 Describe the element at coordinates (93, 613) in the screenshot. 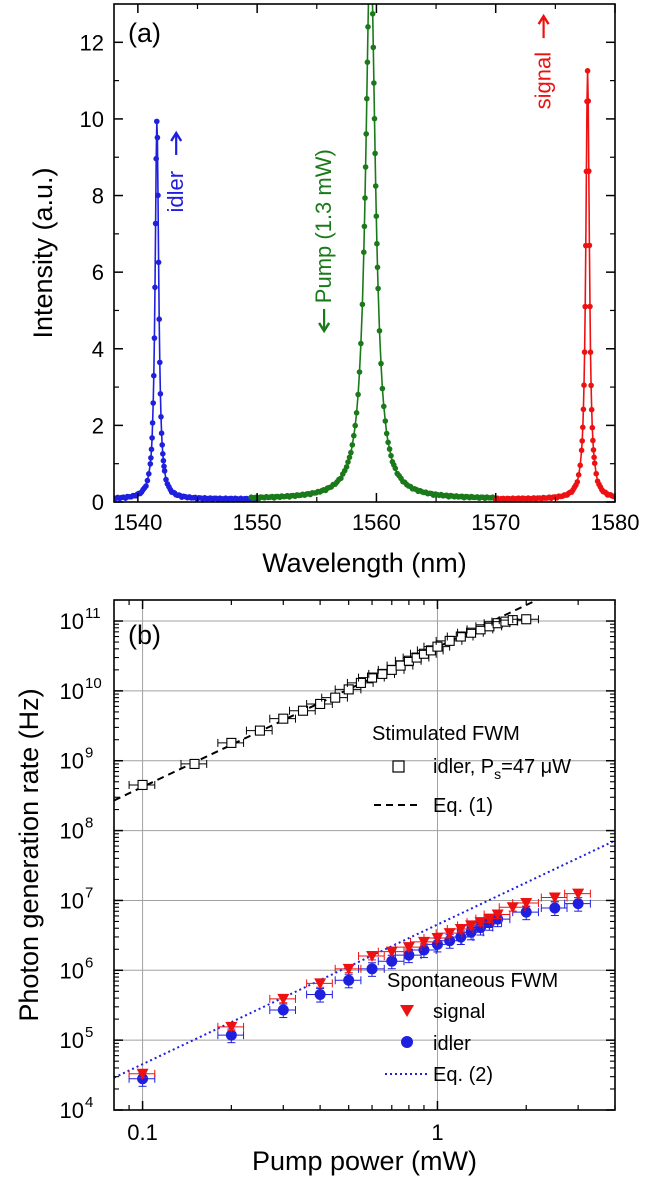

I see `y-tick-exponent: 11` at that location.